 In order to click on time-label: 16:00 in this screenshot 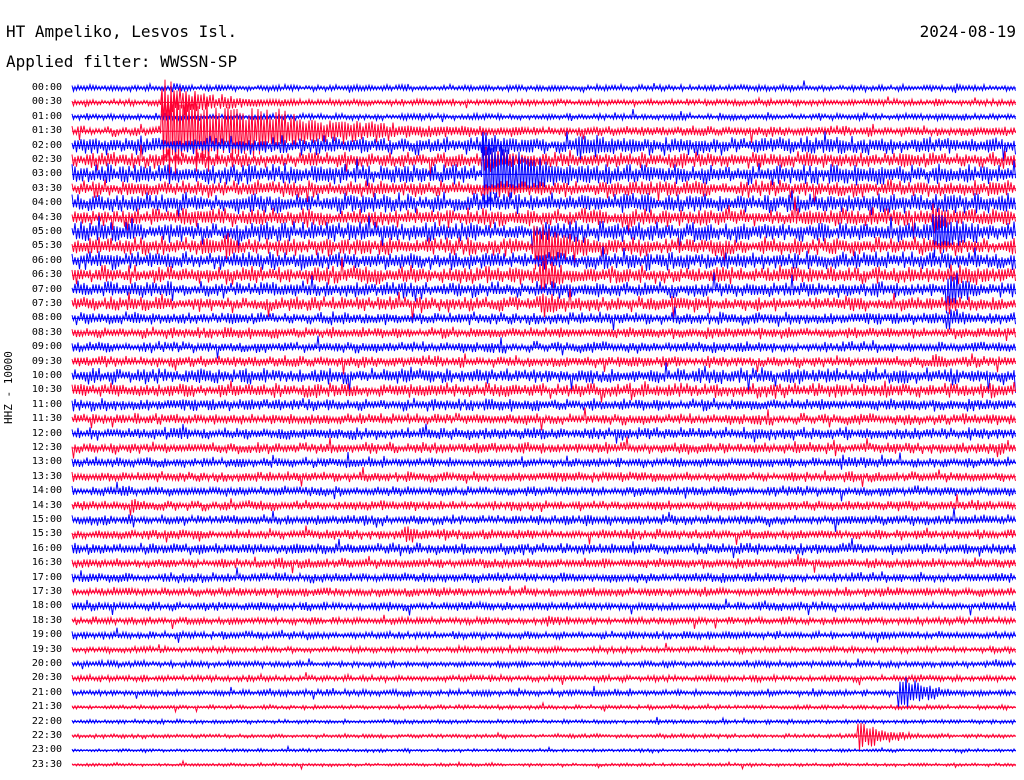, I will do `click(46, 548)`.